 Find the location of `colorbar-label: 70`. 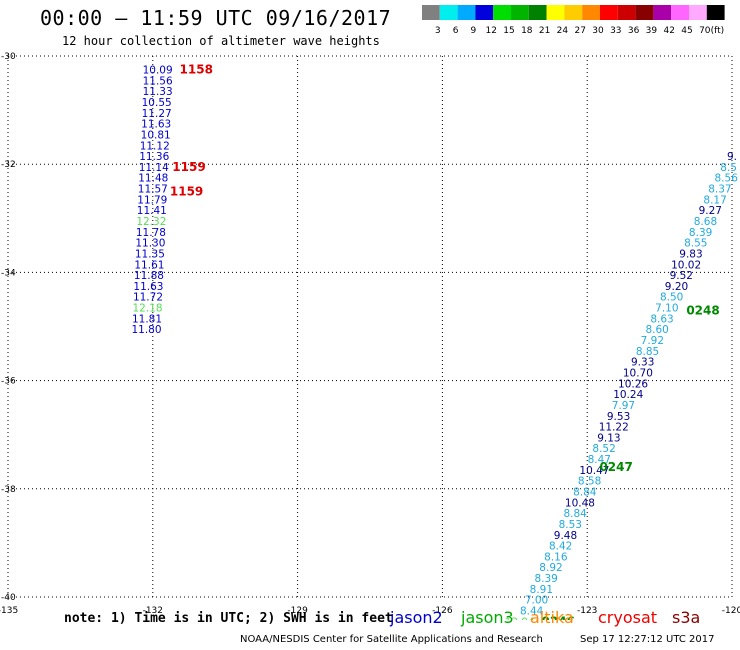

colorbar-label: 70 is located at coordinates (705, 31).